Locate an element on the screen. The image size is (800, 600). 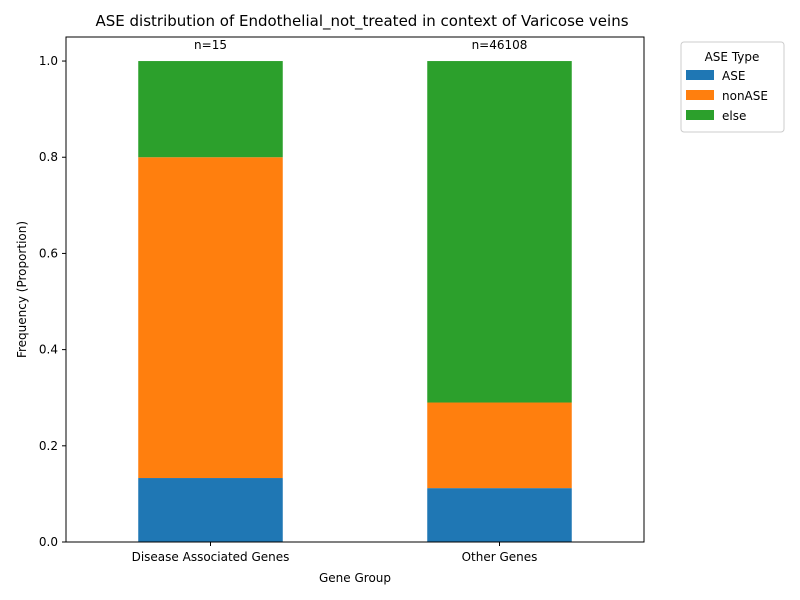
y-tick-label: 0.0 is located at coordinates (48, 542).